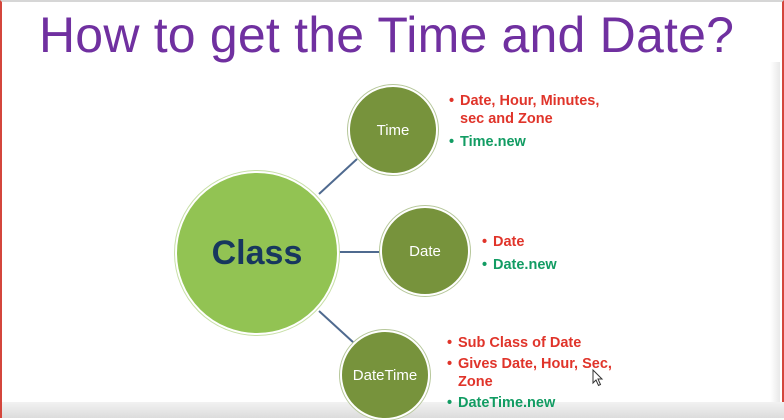  Describe the element at coordinates (336, 327) in the screenshot. I see `connector-datetime` at that location.